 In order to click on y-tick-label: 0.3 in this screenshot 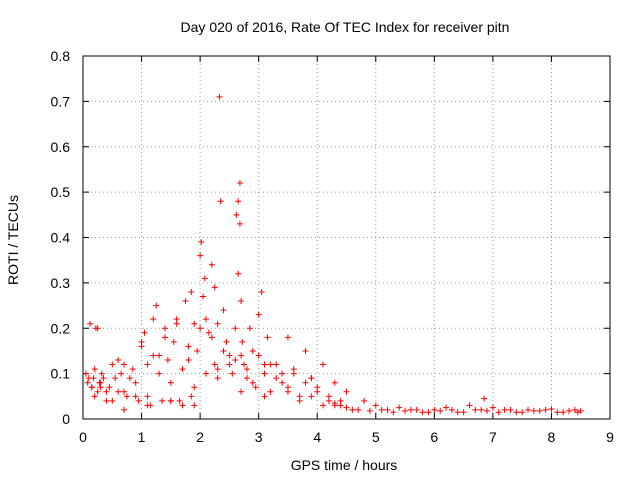, I will do `click(61, 283)`.